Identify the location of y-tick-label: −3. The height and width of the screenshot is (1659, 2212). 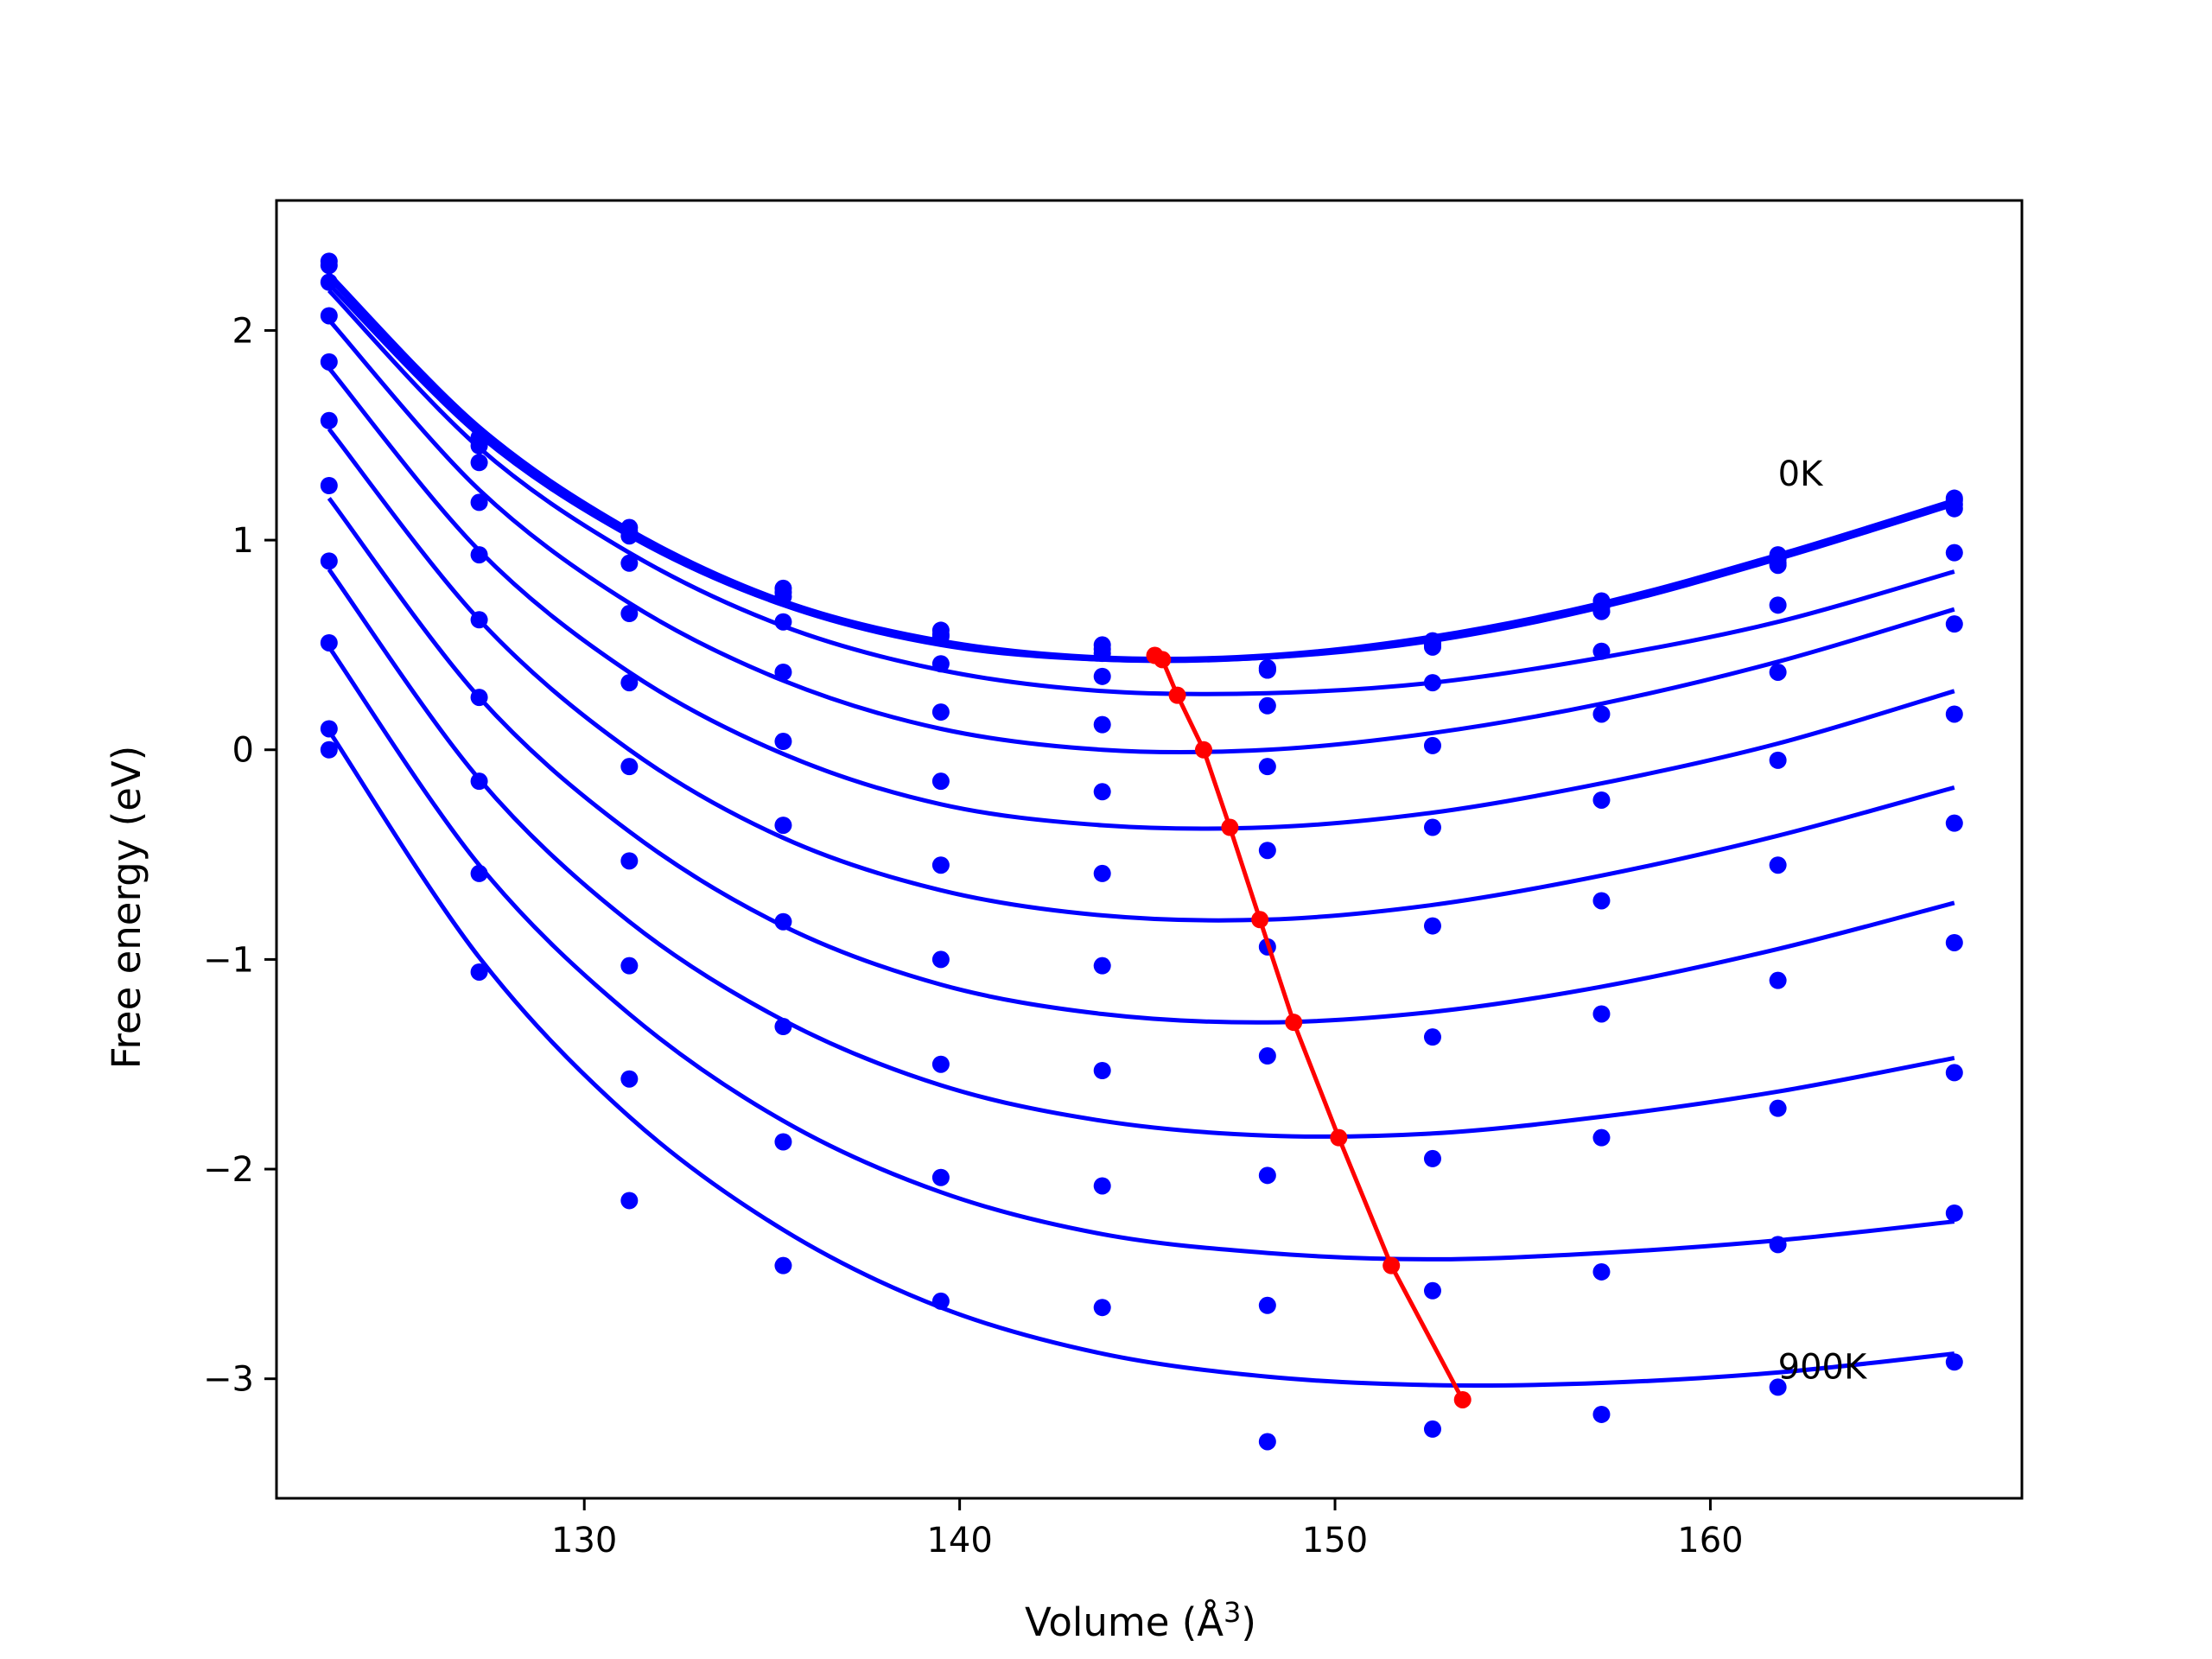
(229, 1380).